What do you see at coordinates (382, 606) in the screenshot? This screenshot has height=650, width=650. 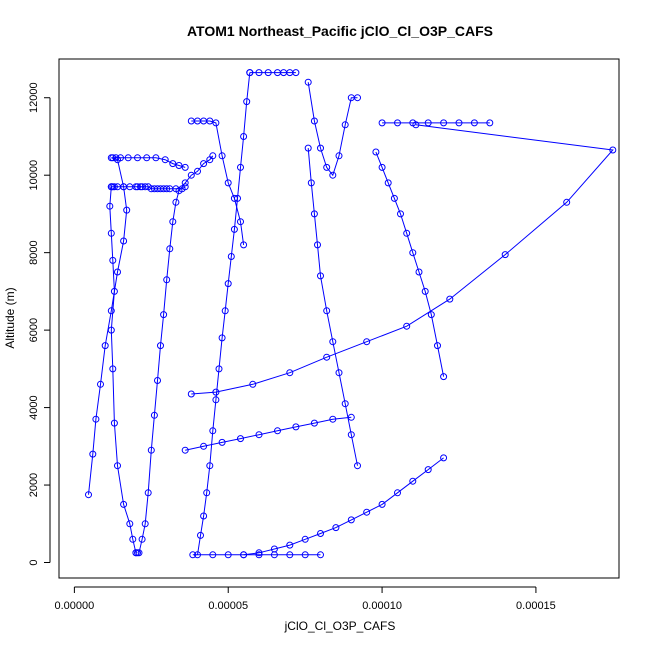 I see `x-tick-label: 0.00010` at bounding box center [382, 606].